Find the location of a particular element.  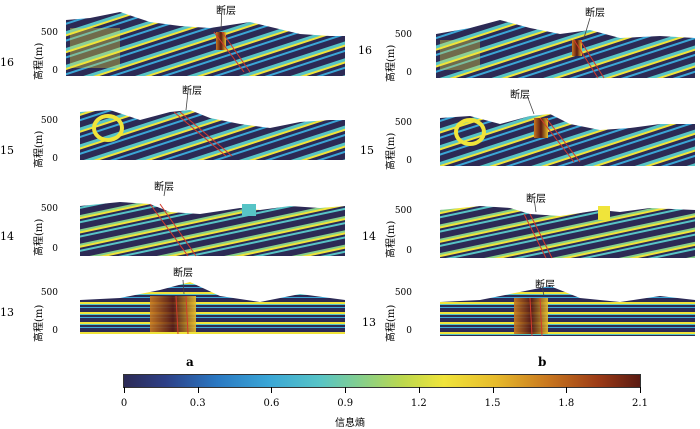

section-a-16: 16 高程(m) 500 0 断层 is located at coordinates (175, 48).